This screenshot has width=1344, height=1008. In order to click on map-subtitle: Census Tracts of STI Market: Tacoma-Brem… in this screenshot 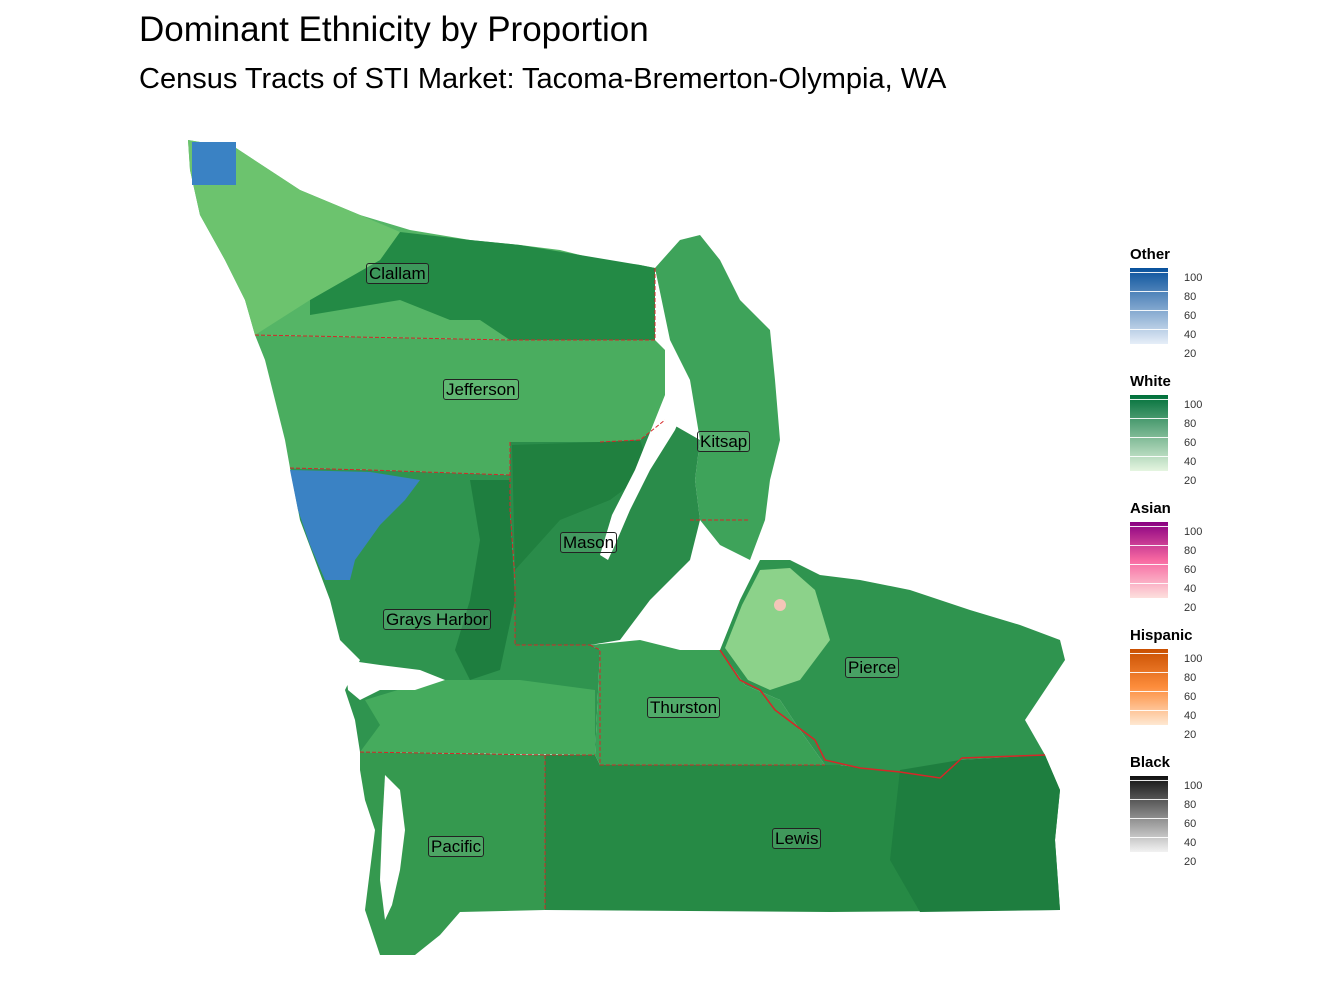, I will do `click(543, 79)`.